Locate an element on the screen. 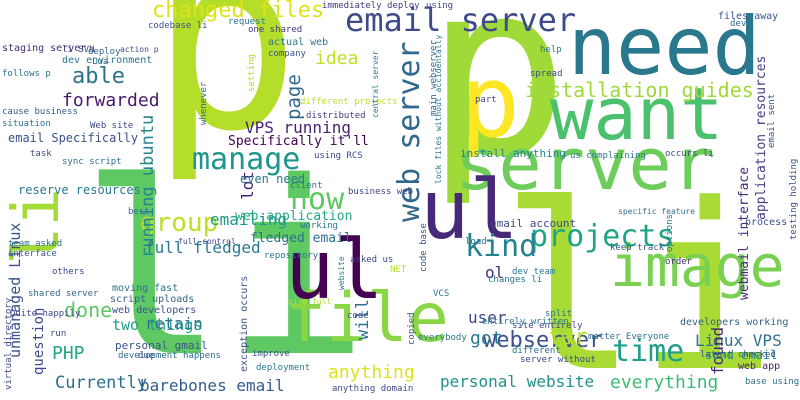 The width and height of the screenshot is (800, 400). cloud-word: everything is located at coordinates (664, 382).